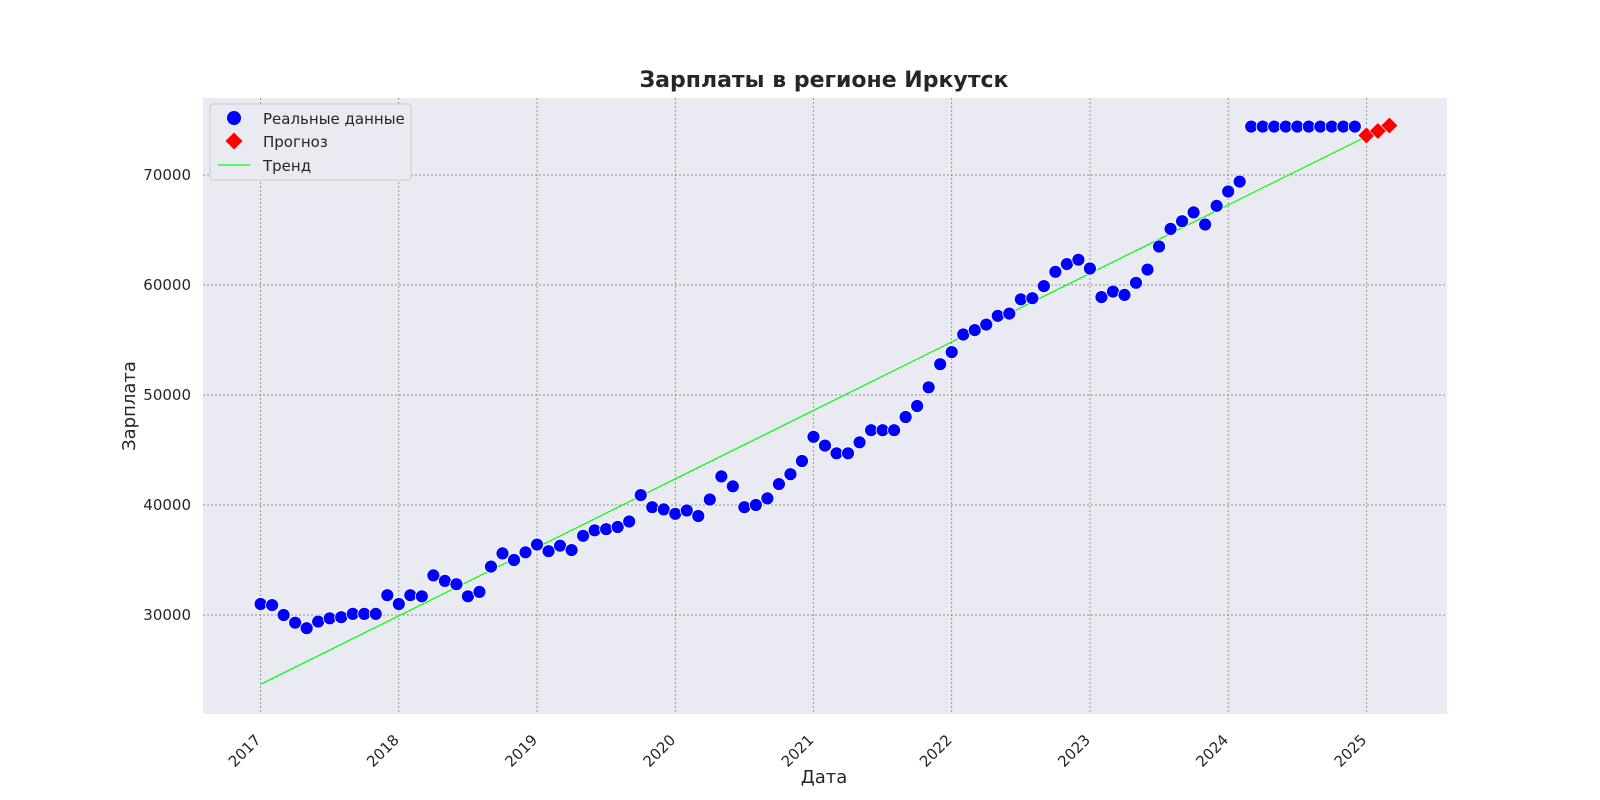 The image size is (1600, 800). I want to click on x-tick-label: 2021, so click(798, 751).